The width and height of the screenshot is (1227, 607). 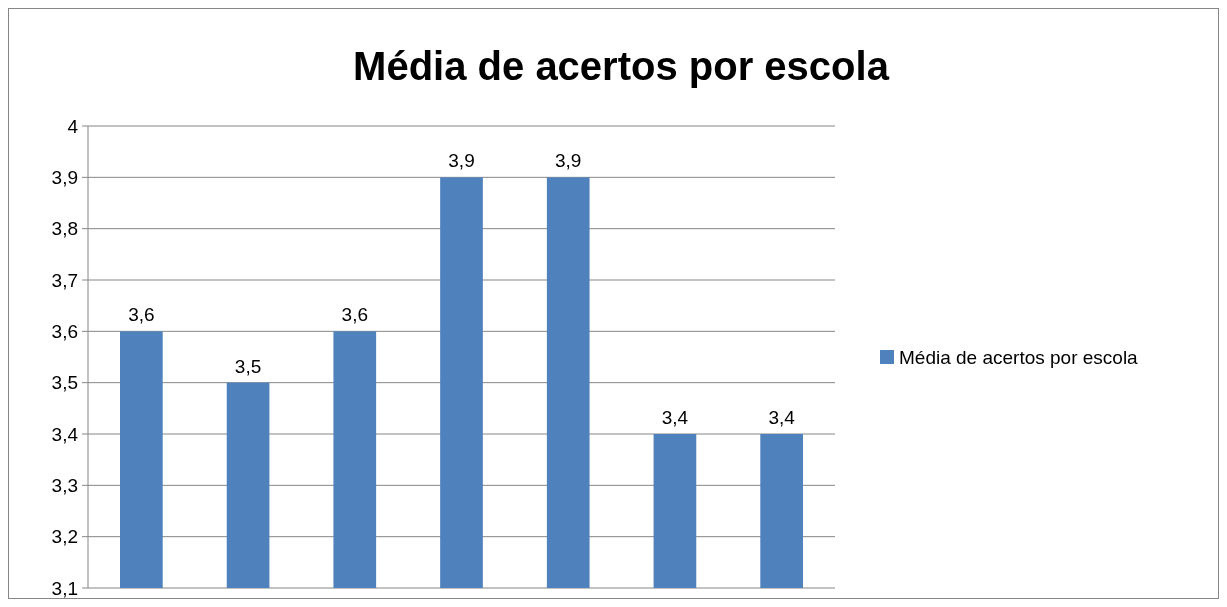 I want to click on y-tick-label: 3,2, so click(x=64, y=537).